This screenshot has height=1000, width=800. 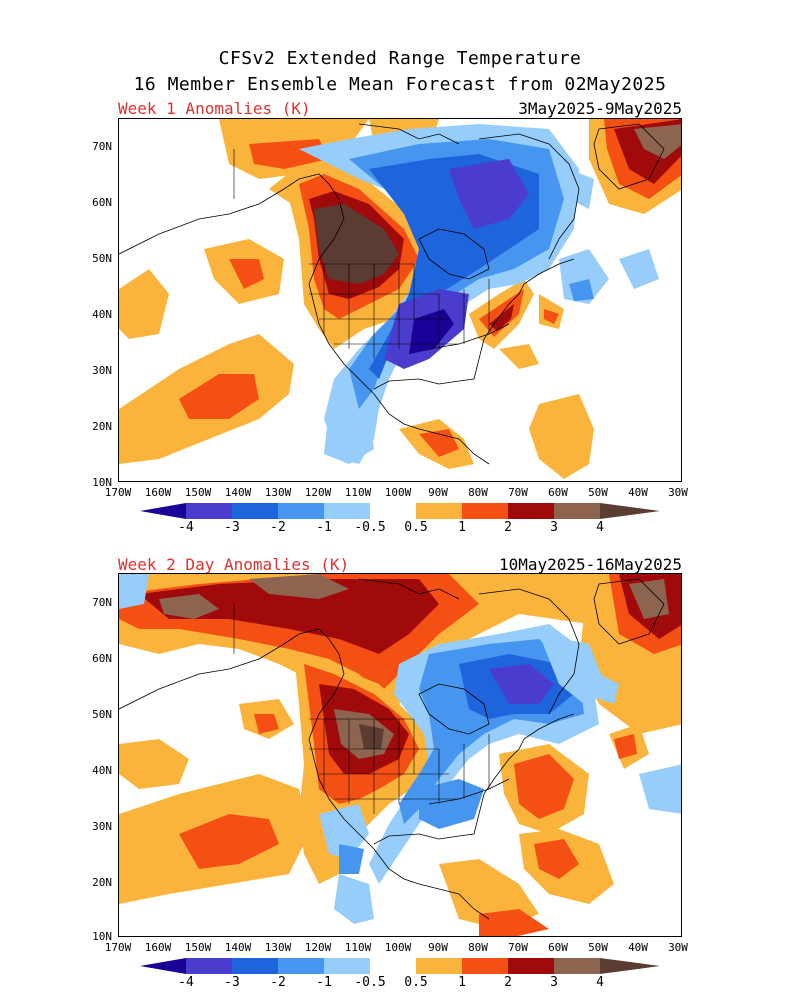 I want to click on panel-2-label: Week 2 Day Anomalies (K), so click(x=234, y=564).